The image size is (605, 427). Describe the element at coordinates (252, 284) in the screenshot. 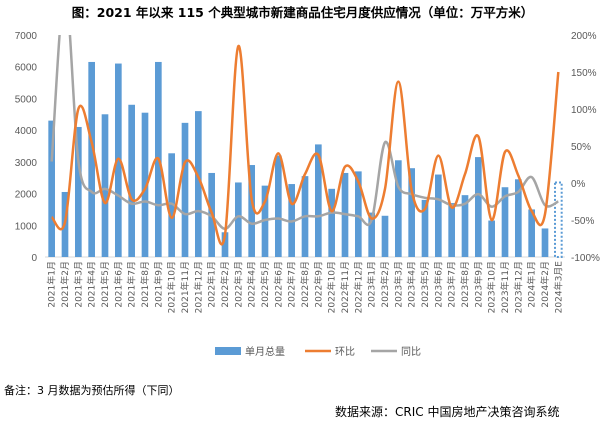

I see `x-tick-label: 2022年4月` at that location.